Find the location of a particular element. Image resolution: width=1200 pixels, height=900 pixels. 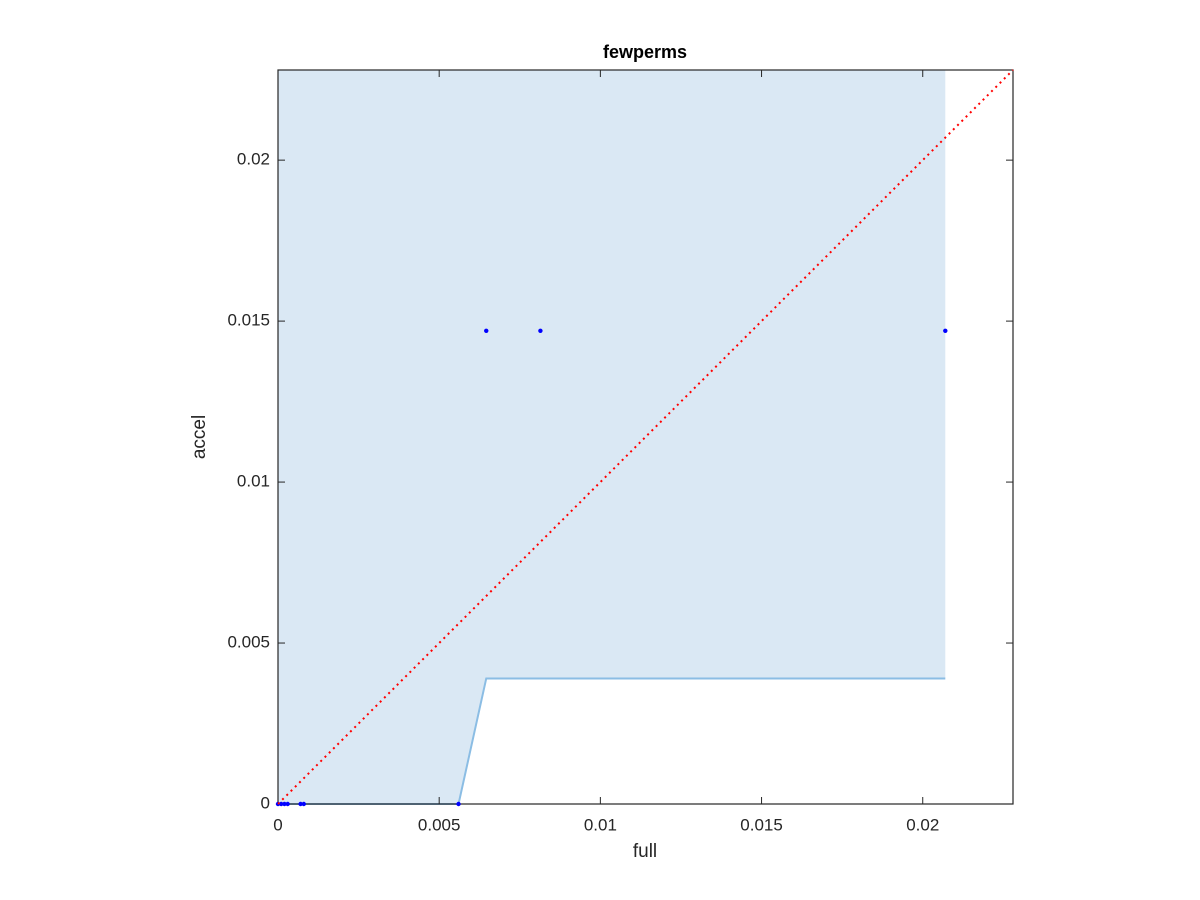

chart-title: fewperms is located at coordinates (645, 52).